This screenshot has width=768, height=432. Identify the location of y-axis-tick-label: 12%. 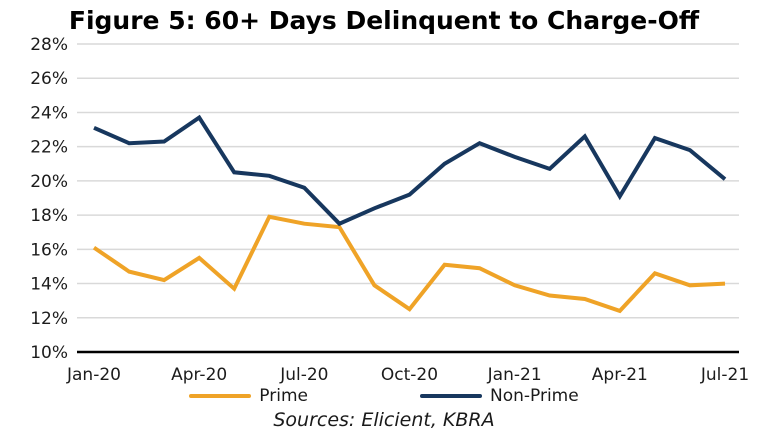
(49, 319).